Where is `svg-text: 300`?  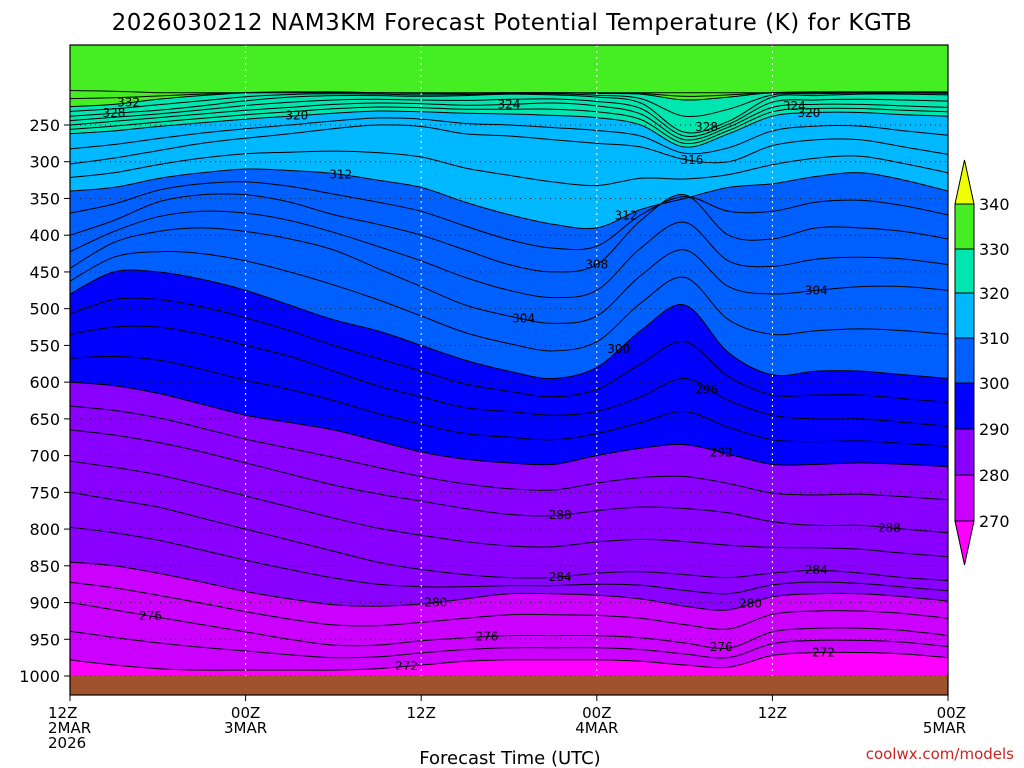
svg-text: 300 is located at coordinates (618, 349).